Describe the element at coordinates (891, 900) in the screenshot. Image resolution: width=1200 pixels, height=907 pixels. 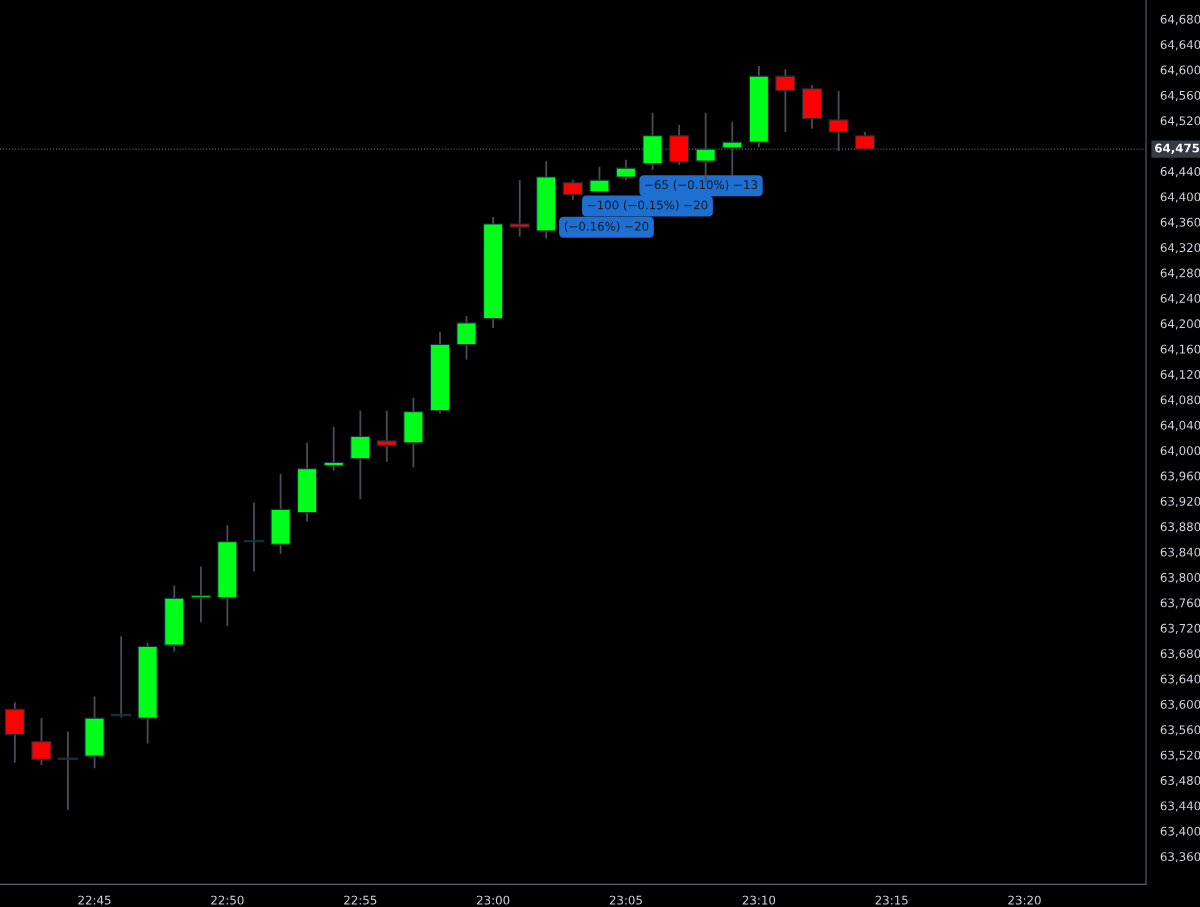
I see `x-tick-label: 23:15` at that location.